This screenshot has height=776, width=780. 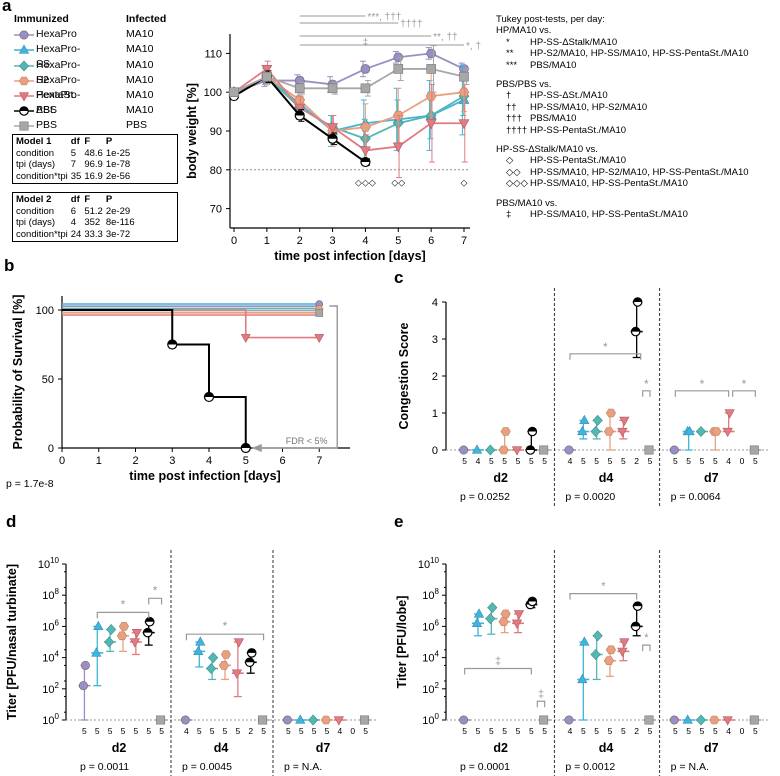 What do you see at coordinates (109, 199) in the screenshot?
I see `model-header-cell: P` at bounding box center [109, 199].